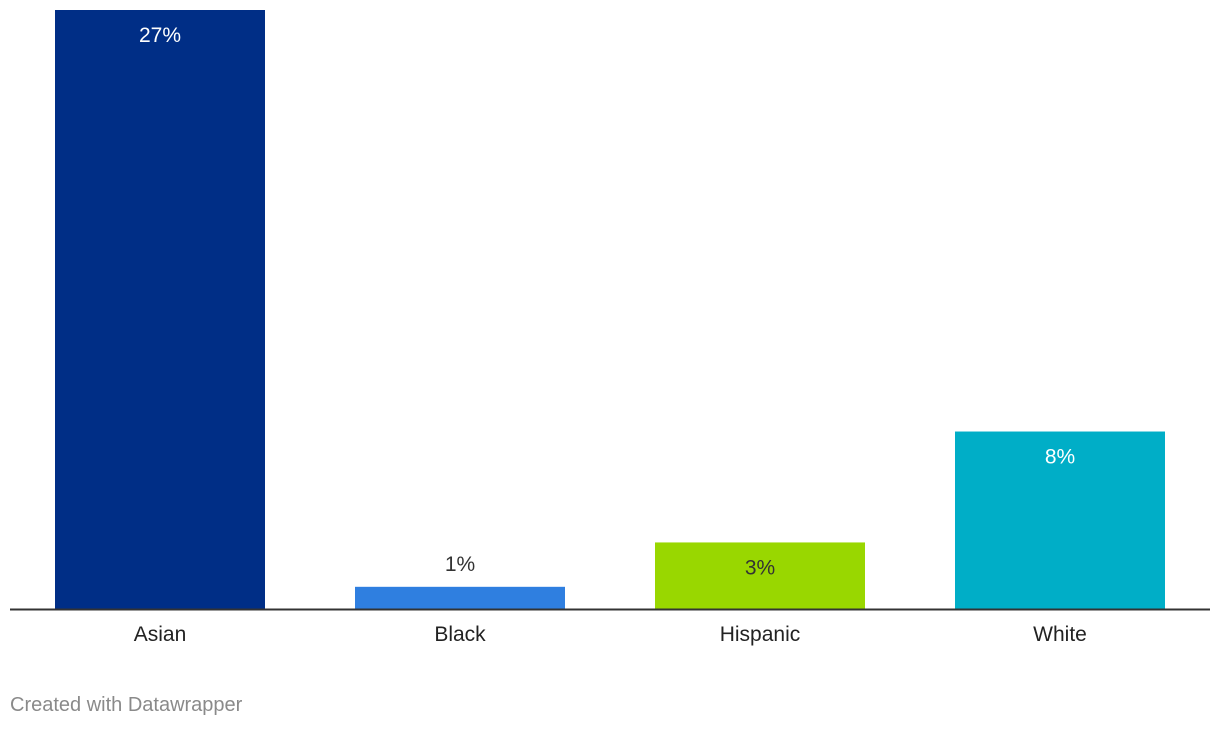  What do you see at coordinates (160, 309) in the screenshot?
I see `bar-asian` at bounding box center [160, 309].